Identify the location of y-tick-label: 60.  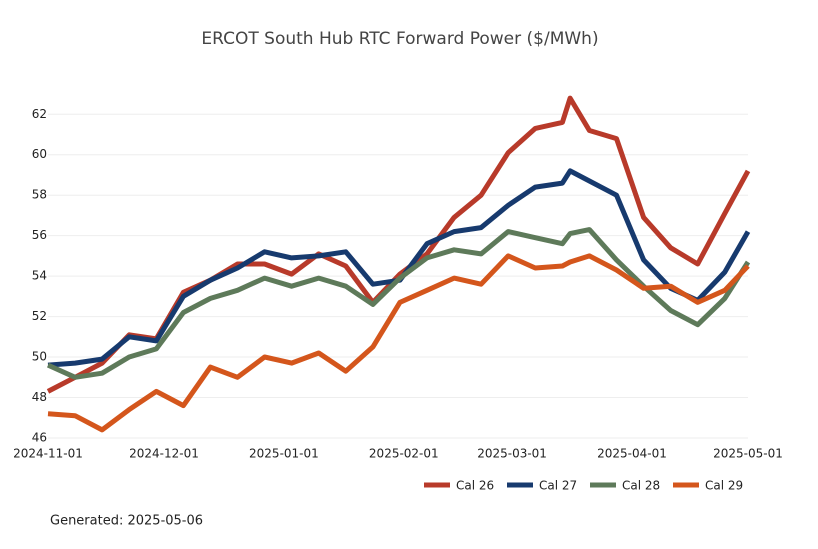
(39, 154).